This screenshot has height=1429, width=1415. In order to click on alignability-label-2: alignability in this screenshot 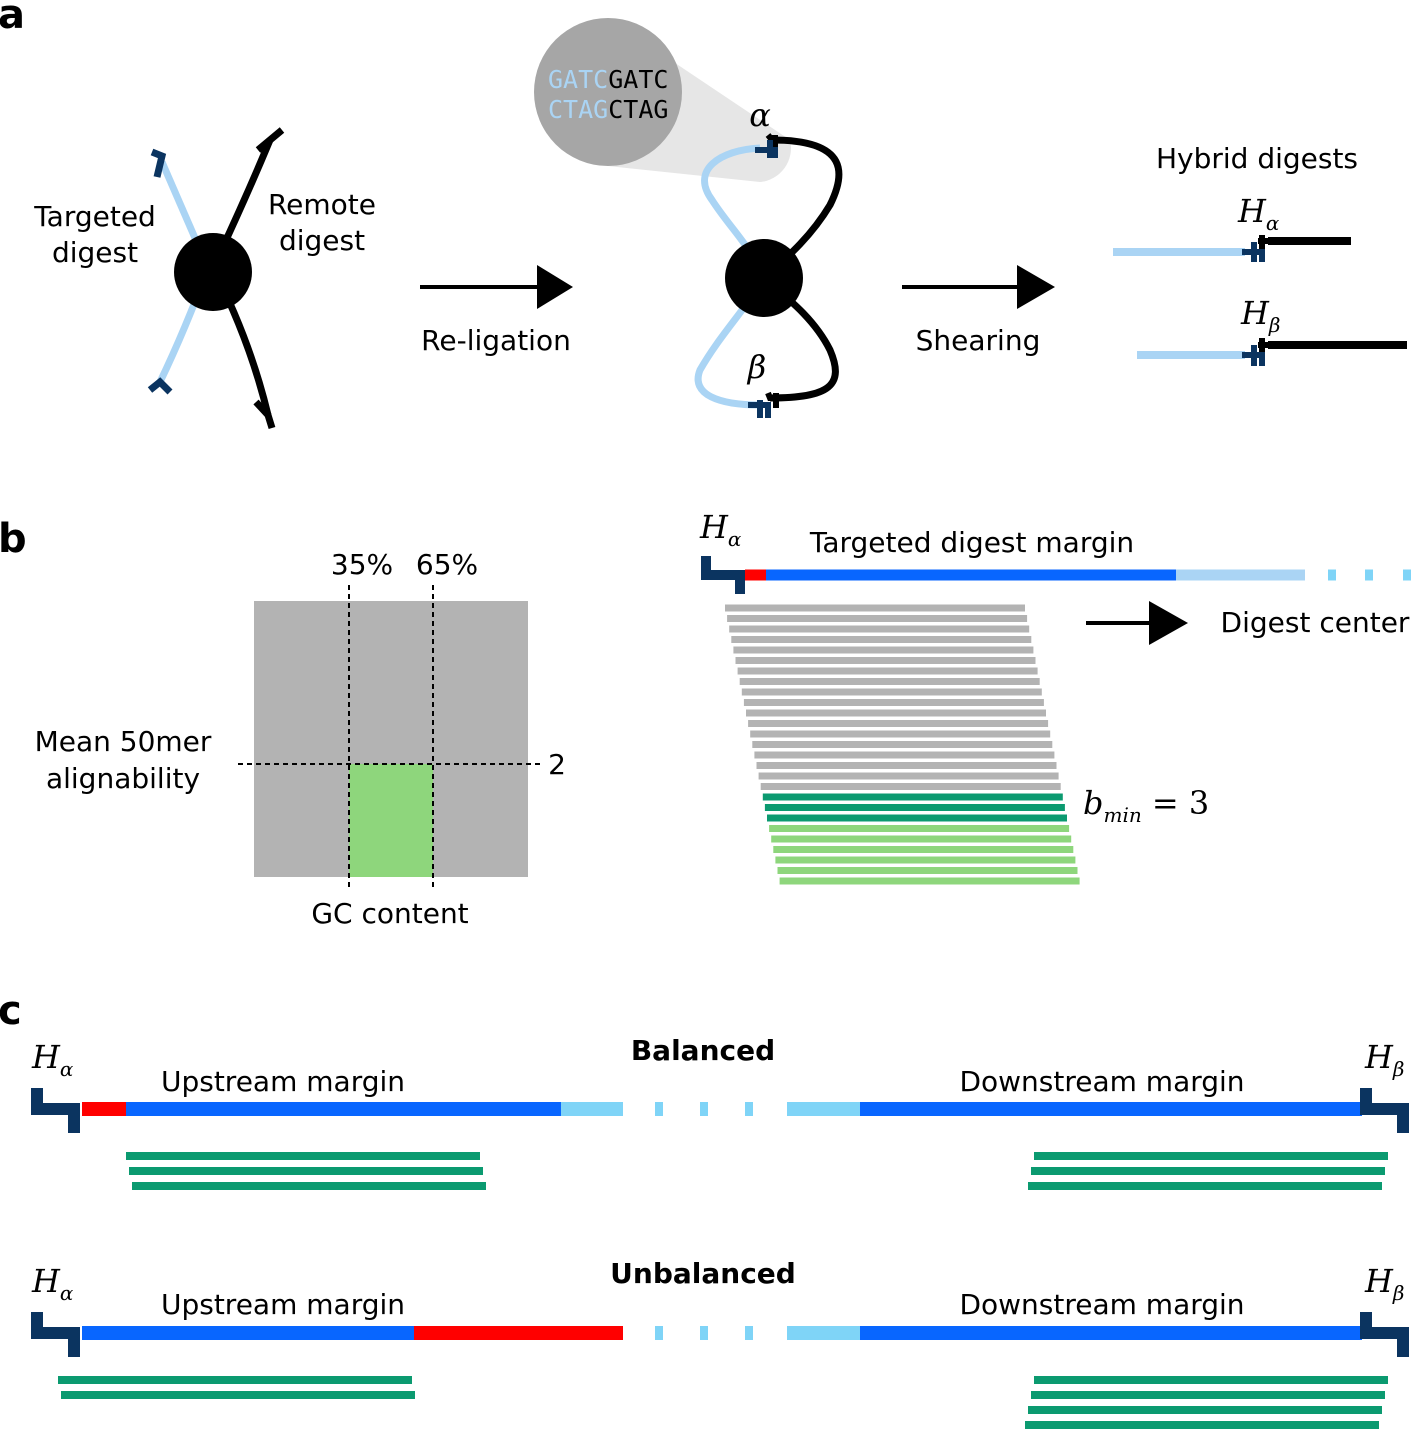, I will do `click(123, 778)`.